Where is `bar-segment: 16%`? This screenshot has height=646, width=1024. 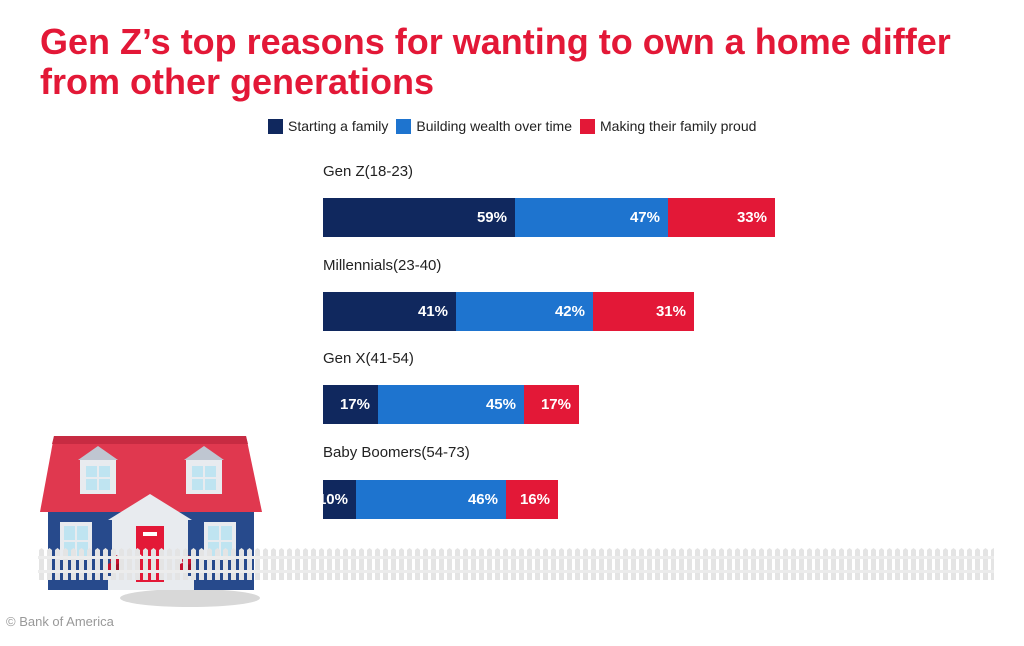 bar-segment: 16% is located at coordinates (532, 499).